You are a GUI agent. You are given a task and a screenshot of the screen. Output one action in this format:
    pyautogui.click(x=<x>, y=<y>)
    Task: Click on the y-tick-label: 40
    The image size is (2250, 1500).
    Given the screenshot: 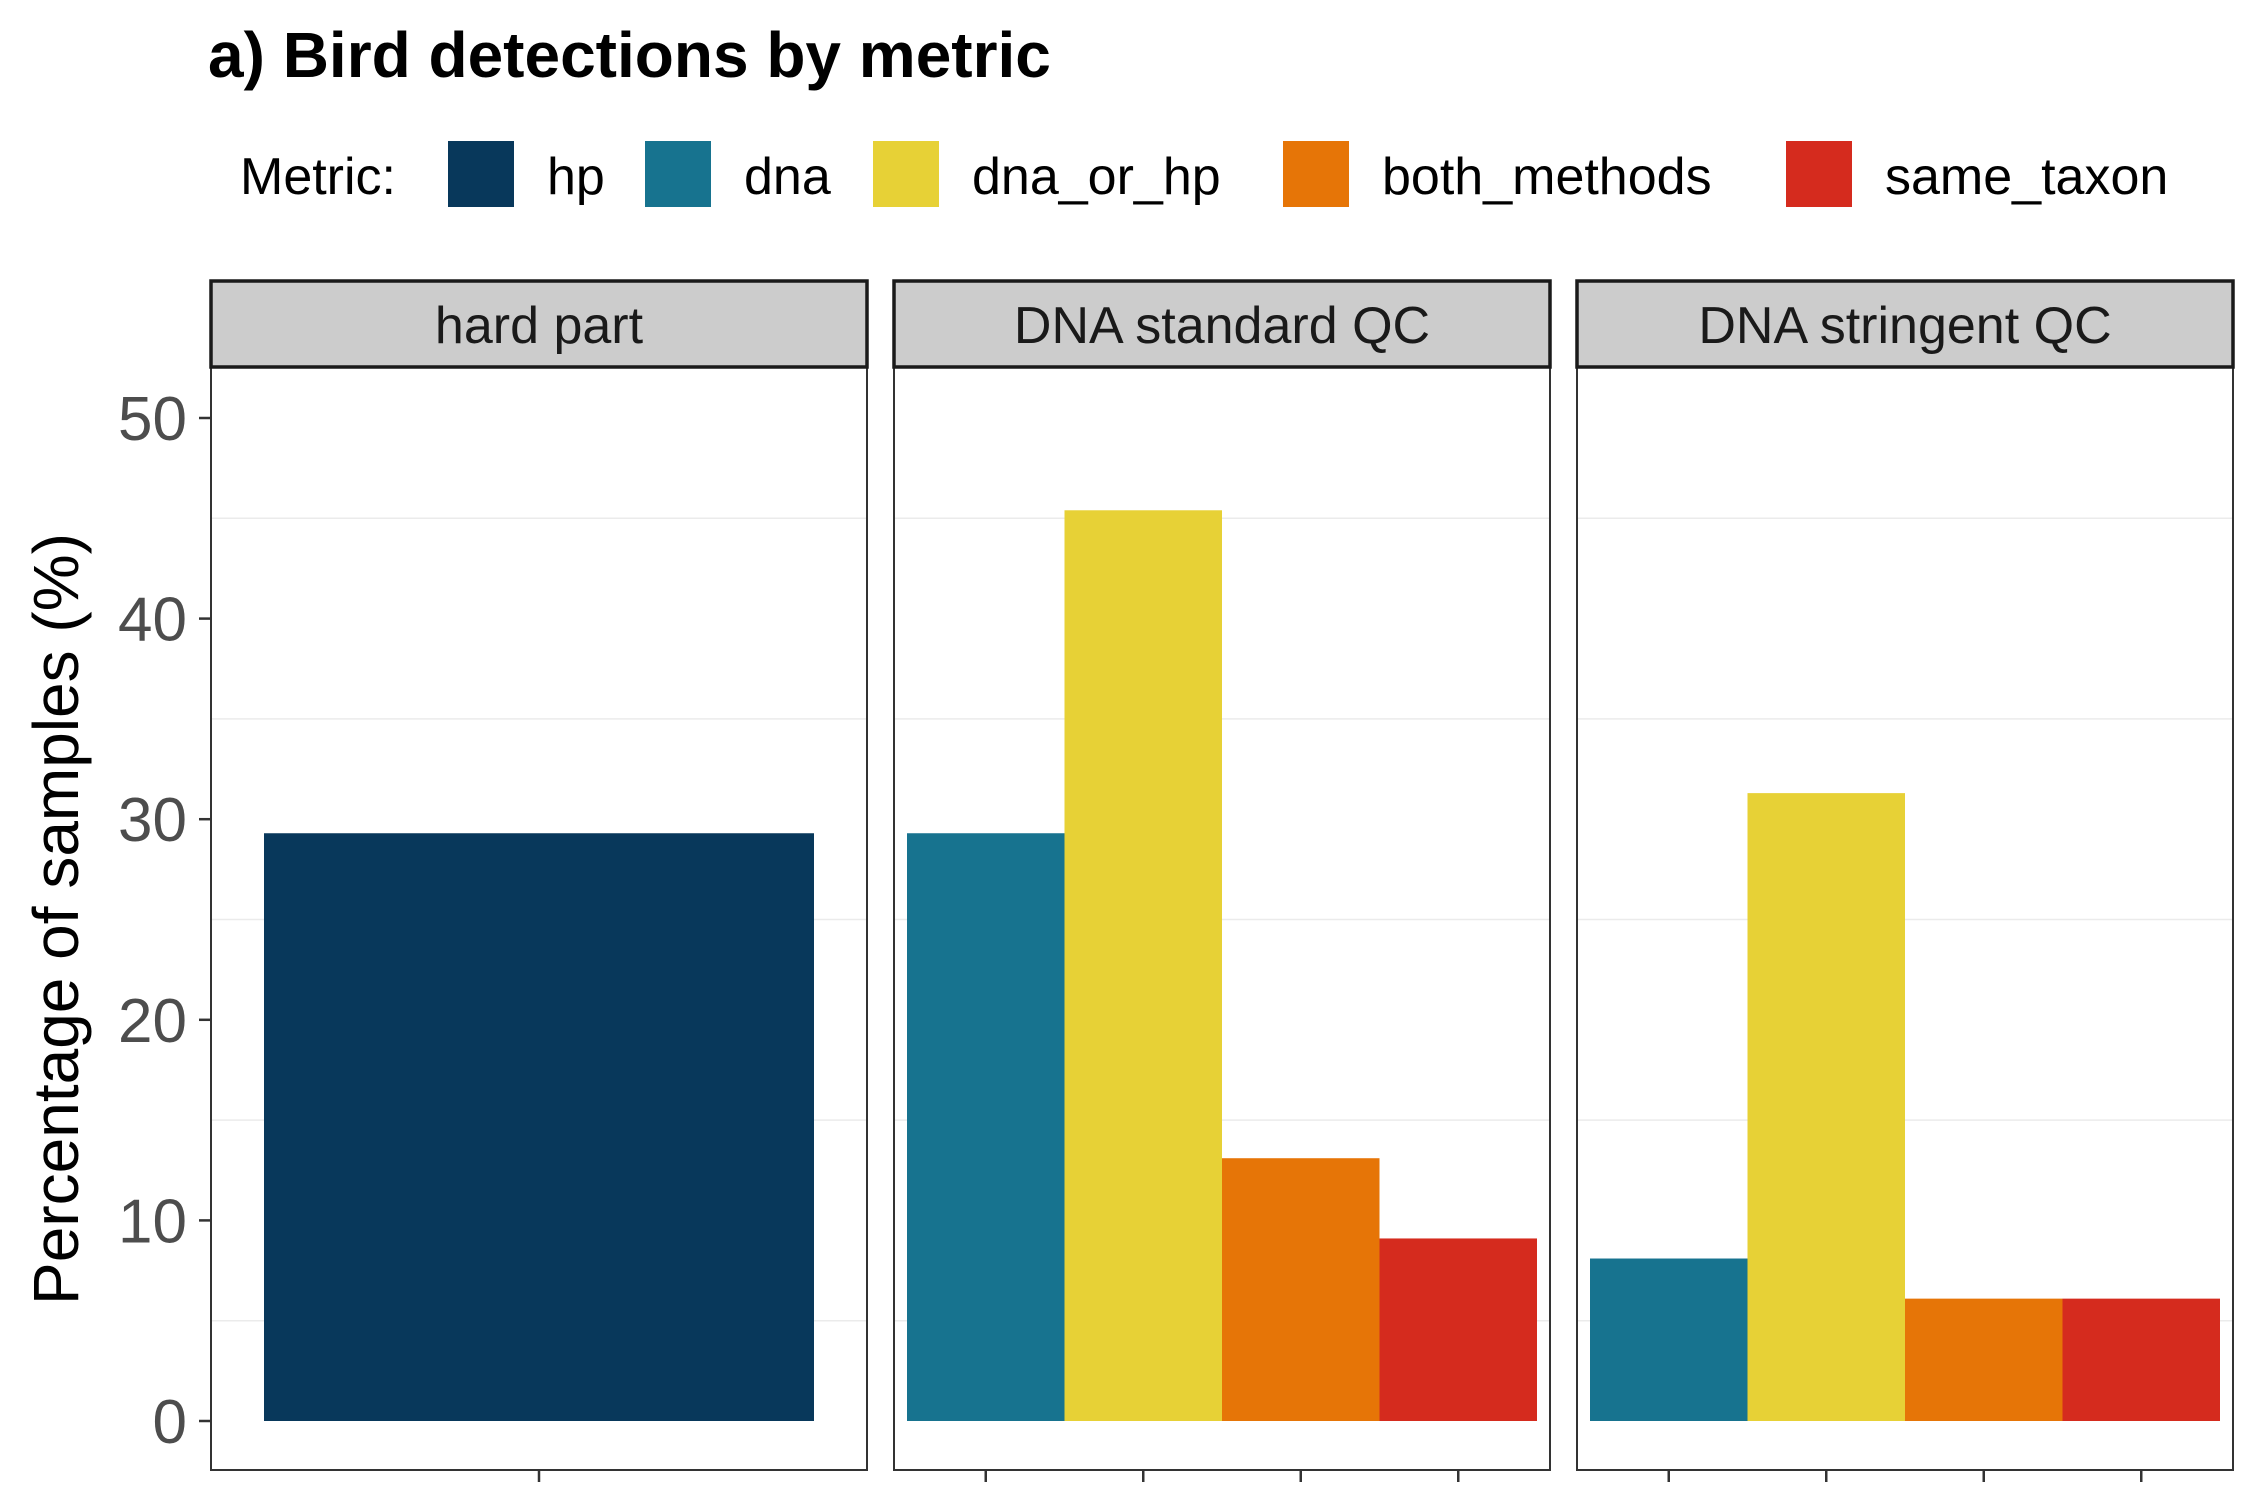 What is the action you would take?
    pyautogui.click(x=152, y=620)
    